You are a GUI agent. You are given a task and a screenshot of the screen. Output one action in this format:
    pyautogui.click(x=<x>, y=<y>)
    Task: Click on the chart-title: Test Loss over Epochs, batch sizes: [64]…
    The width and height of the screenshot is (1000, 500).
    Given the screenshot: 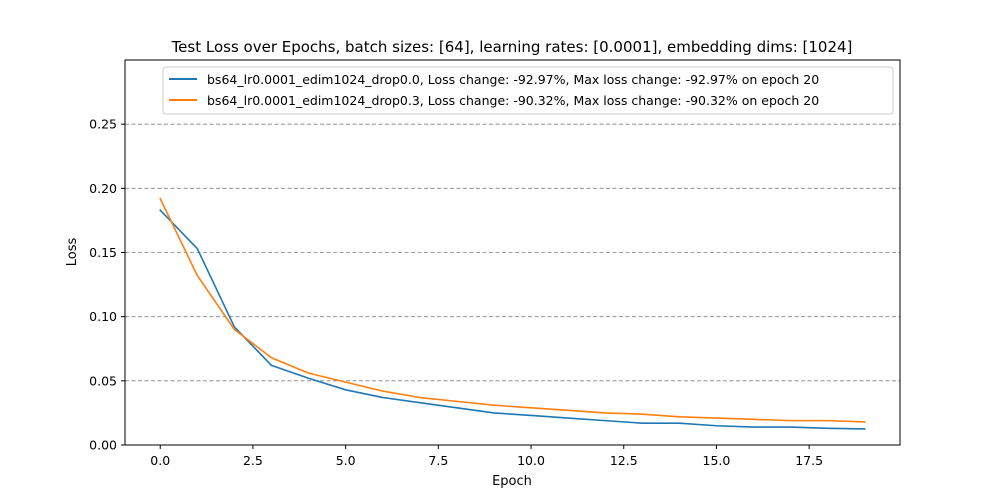 What is the action you would take?
    pyautogui.click(x=512, y=47)
    